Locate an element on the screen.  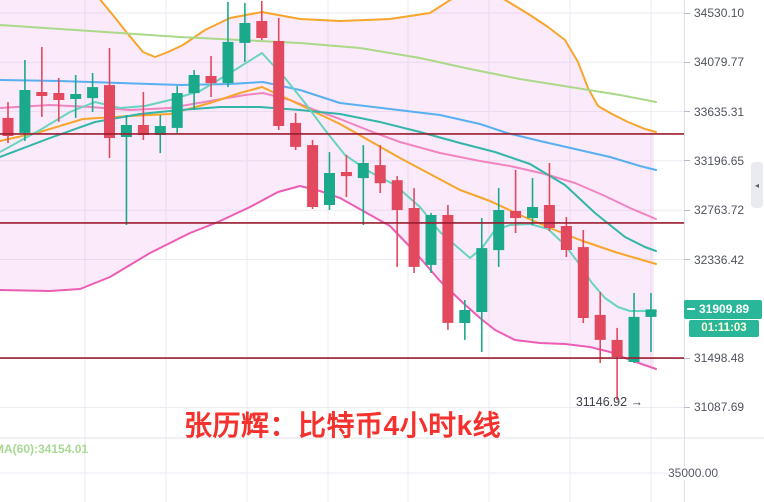
axis-label: 34530.10 is located at coordinates (719, 13).